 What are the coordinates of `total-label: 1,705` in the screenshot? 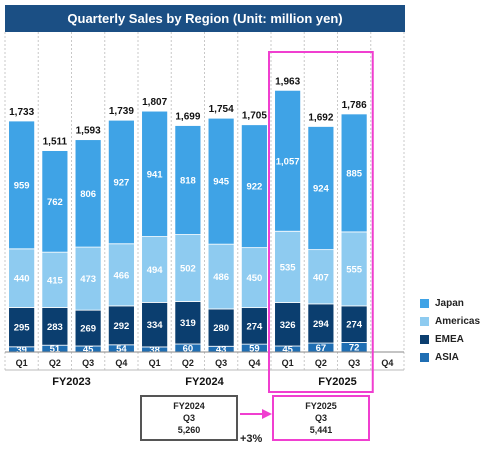 It's located at (254, 116).